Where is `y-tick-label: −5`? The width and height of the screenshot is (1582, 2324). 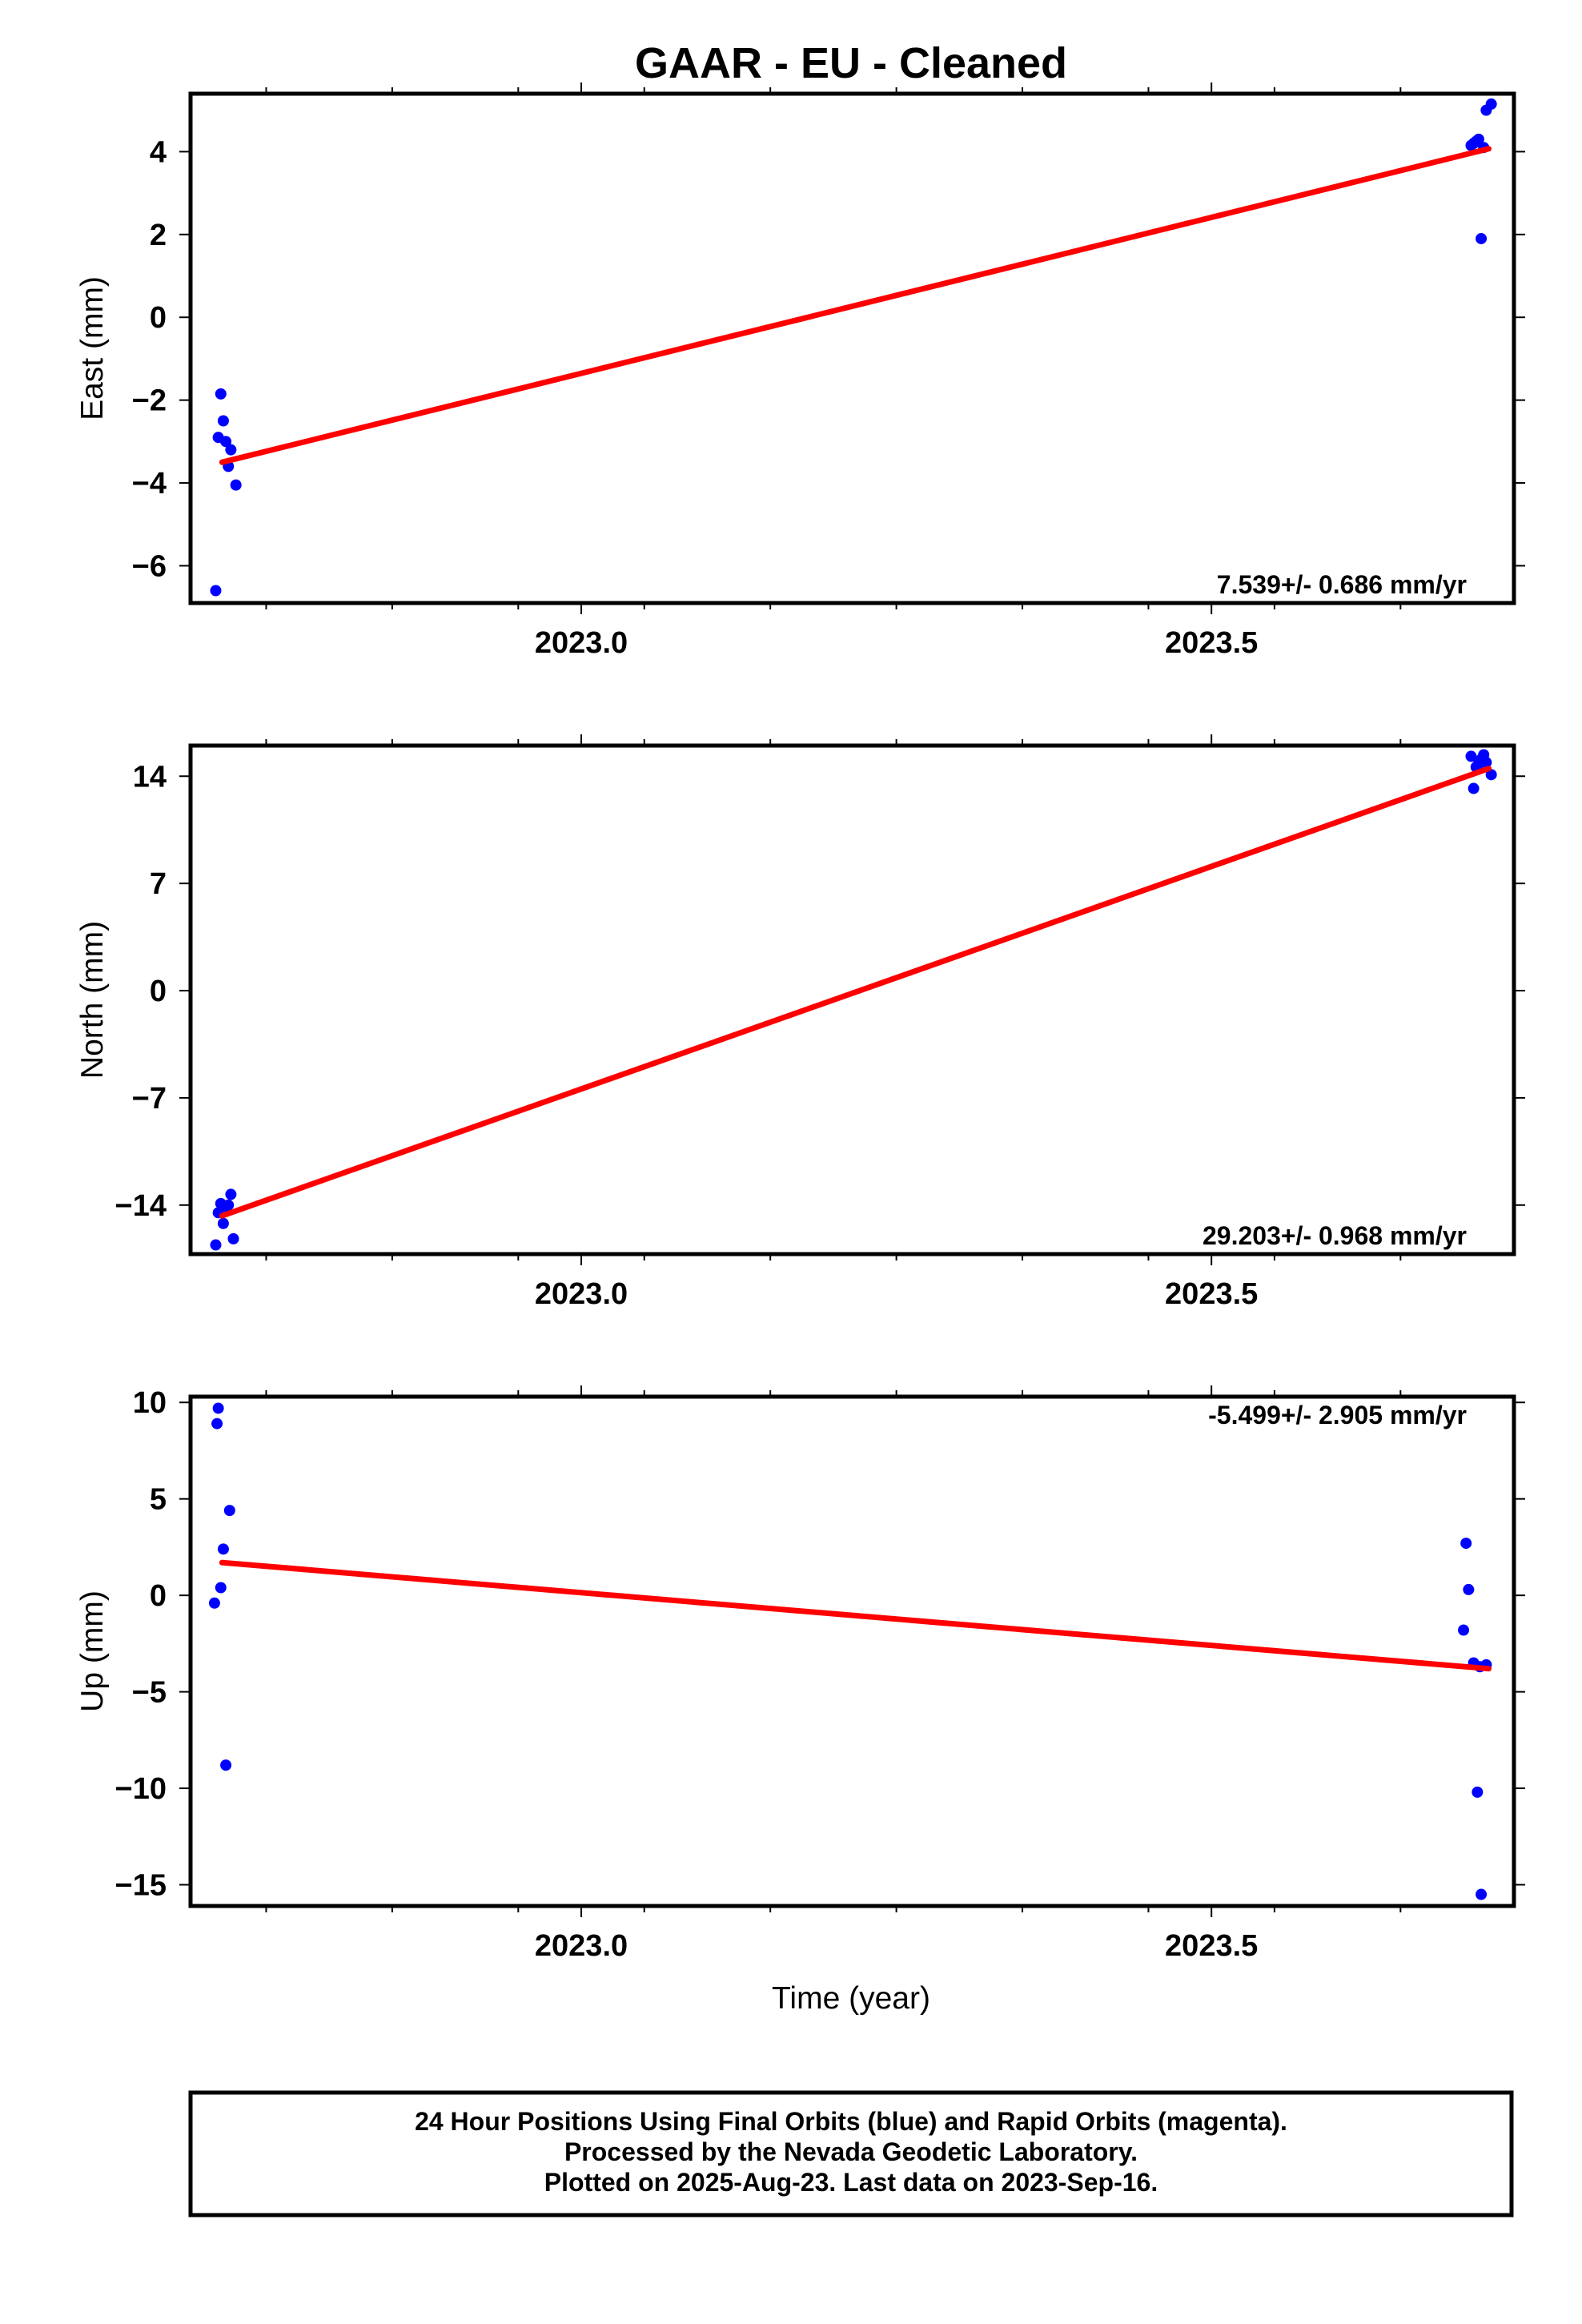 y-tick-label: −5 is located at coordinates (149, 1693).